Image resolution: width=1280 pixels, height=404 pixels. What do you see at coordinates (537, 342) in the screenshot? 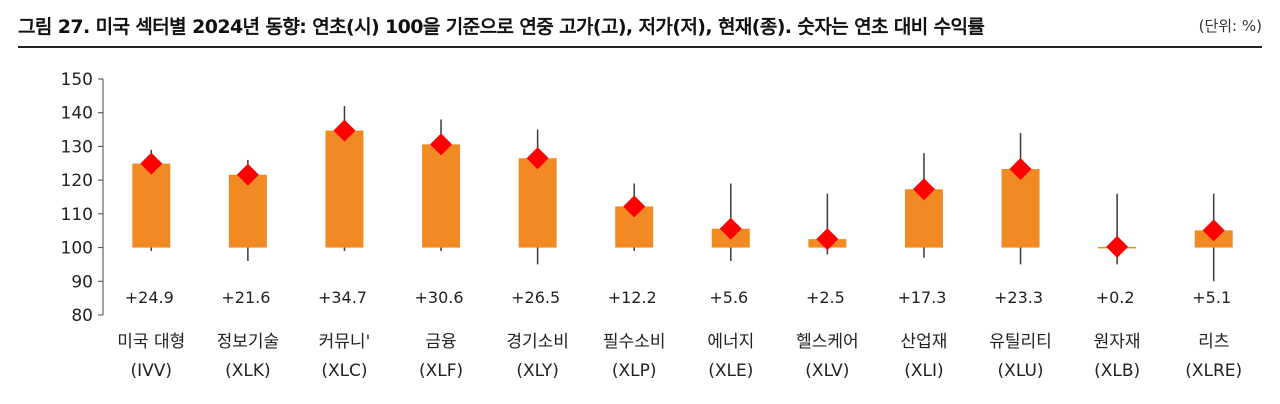
I see `category-label: 경기소비` at bounding box center [537, 342].